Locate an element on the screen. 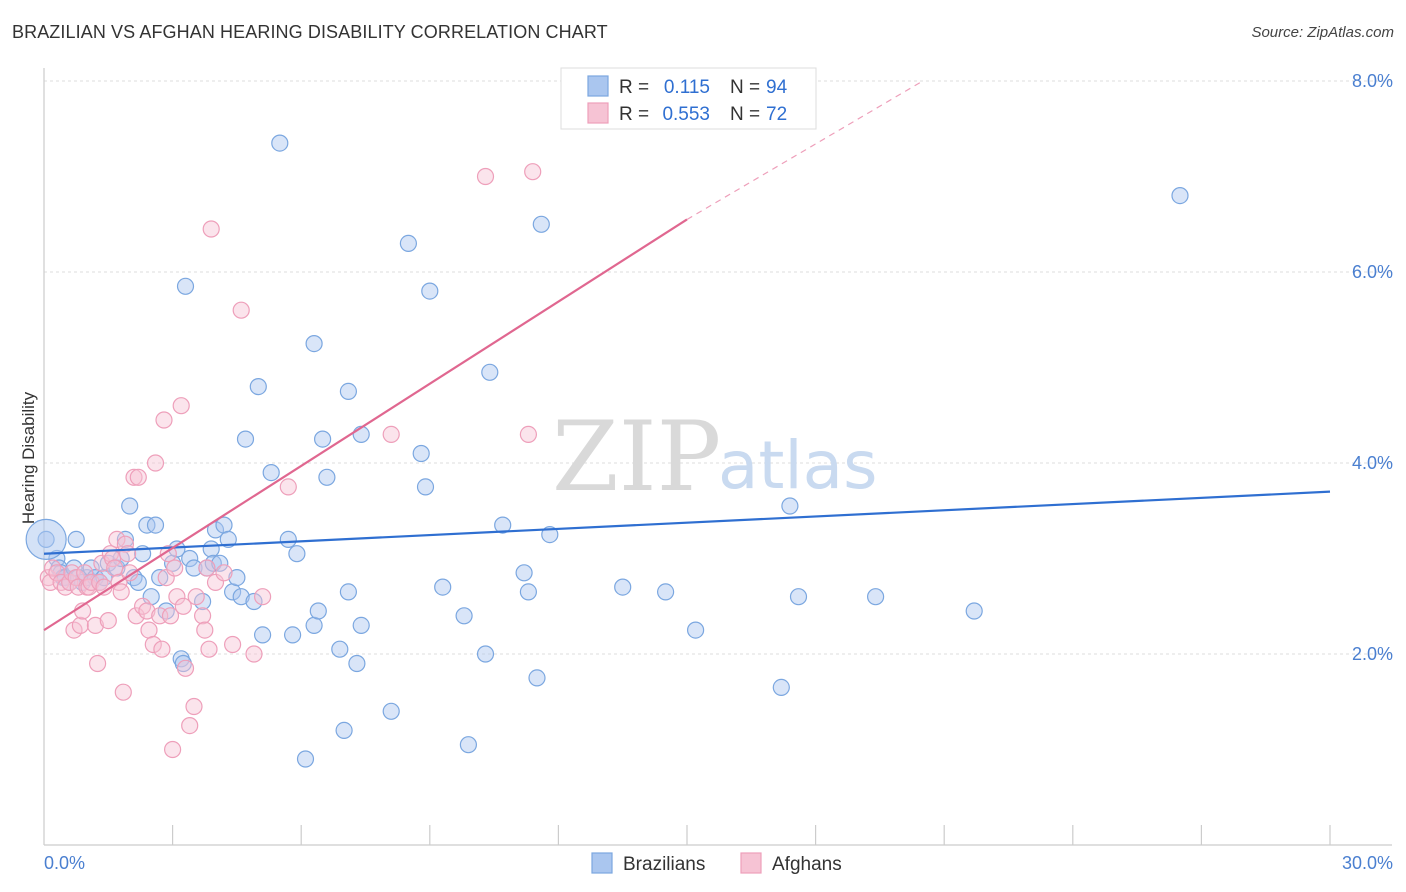 Image resolution: width=1406 pixels, height=892 pixels. legend-r-value-2: 0.553 is located at coordinates (686, 114).